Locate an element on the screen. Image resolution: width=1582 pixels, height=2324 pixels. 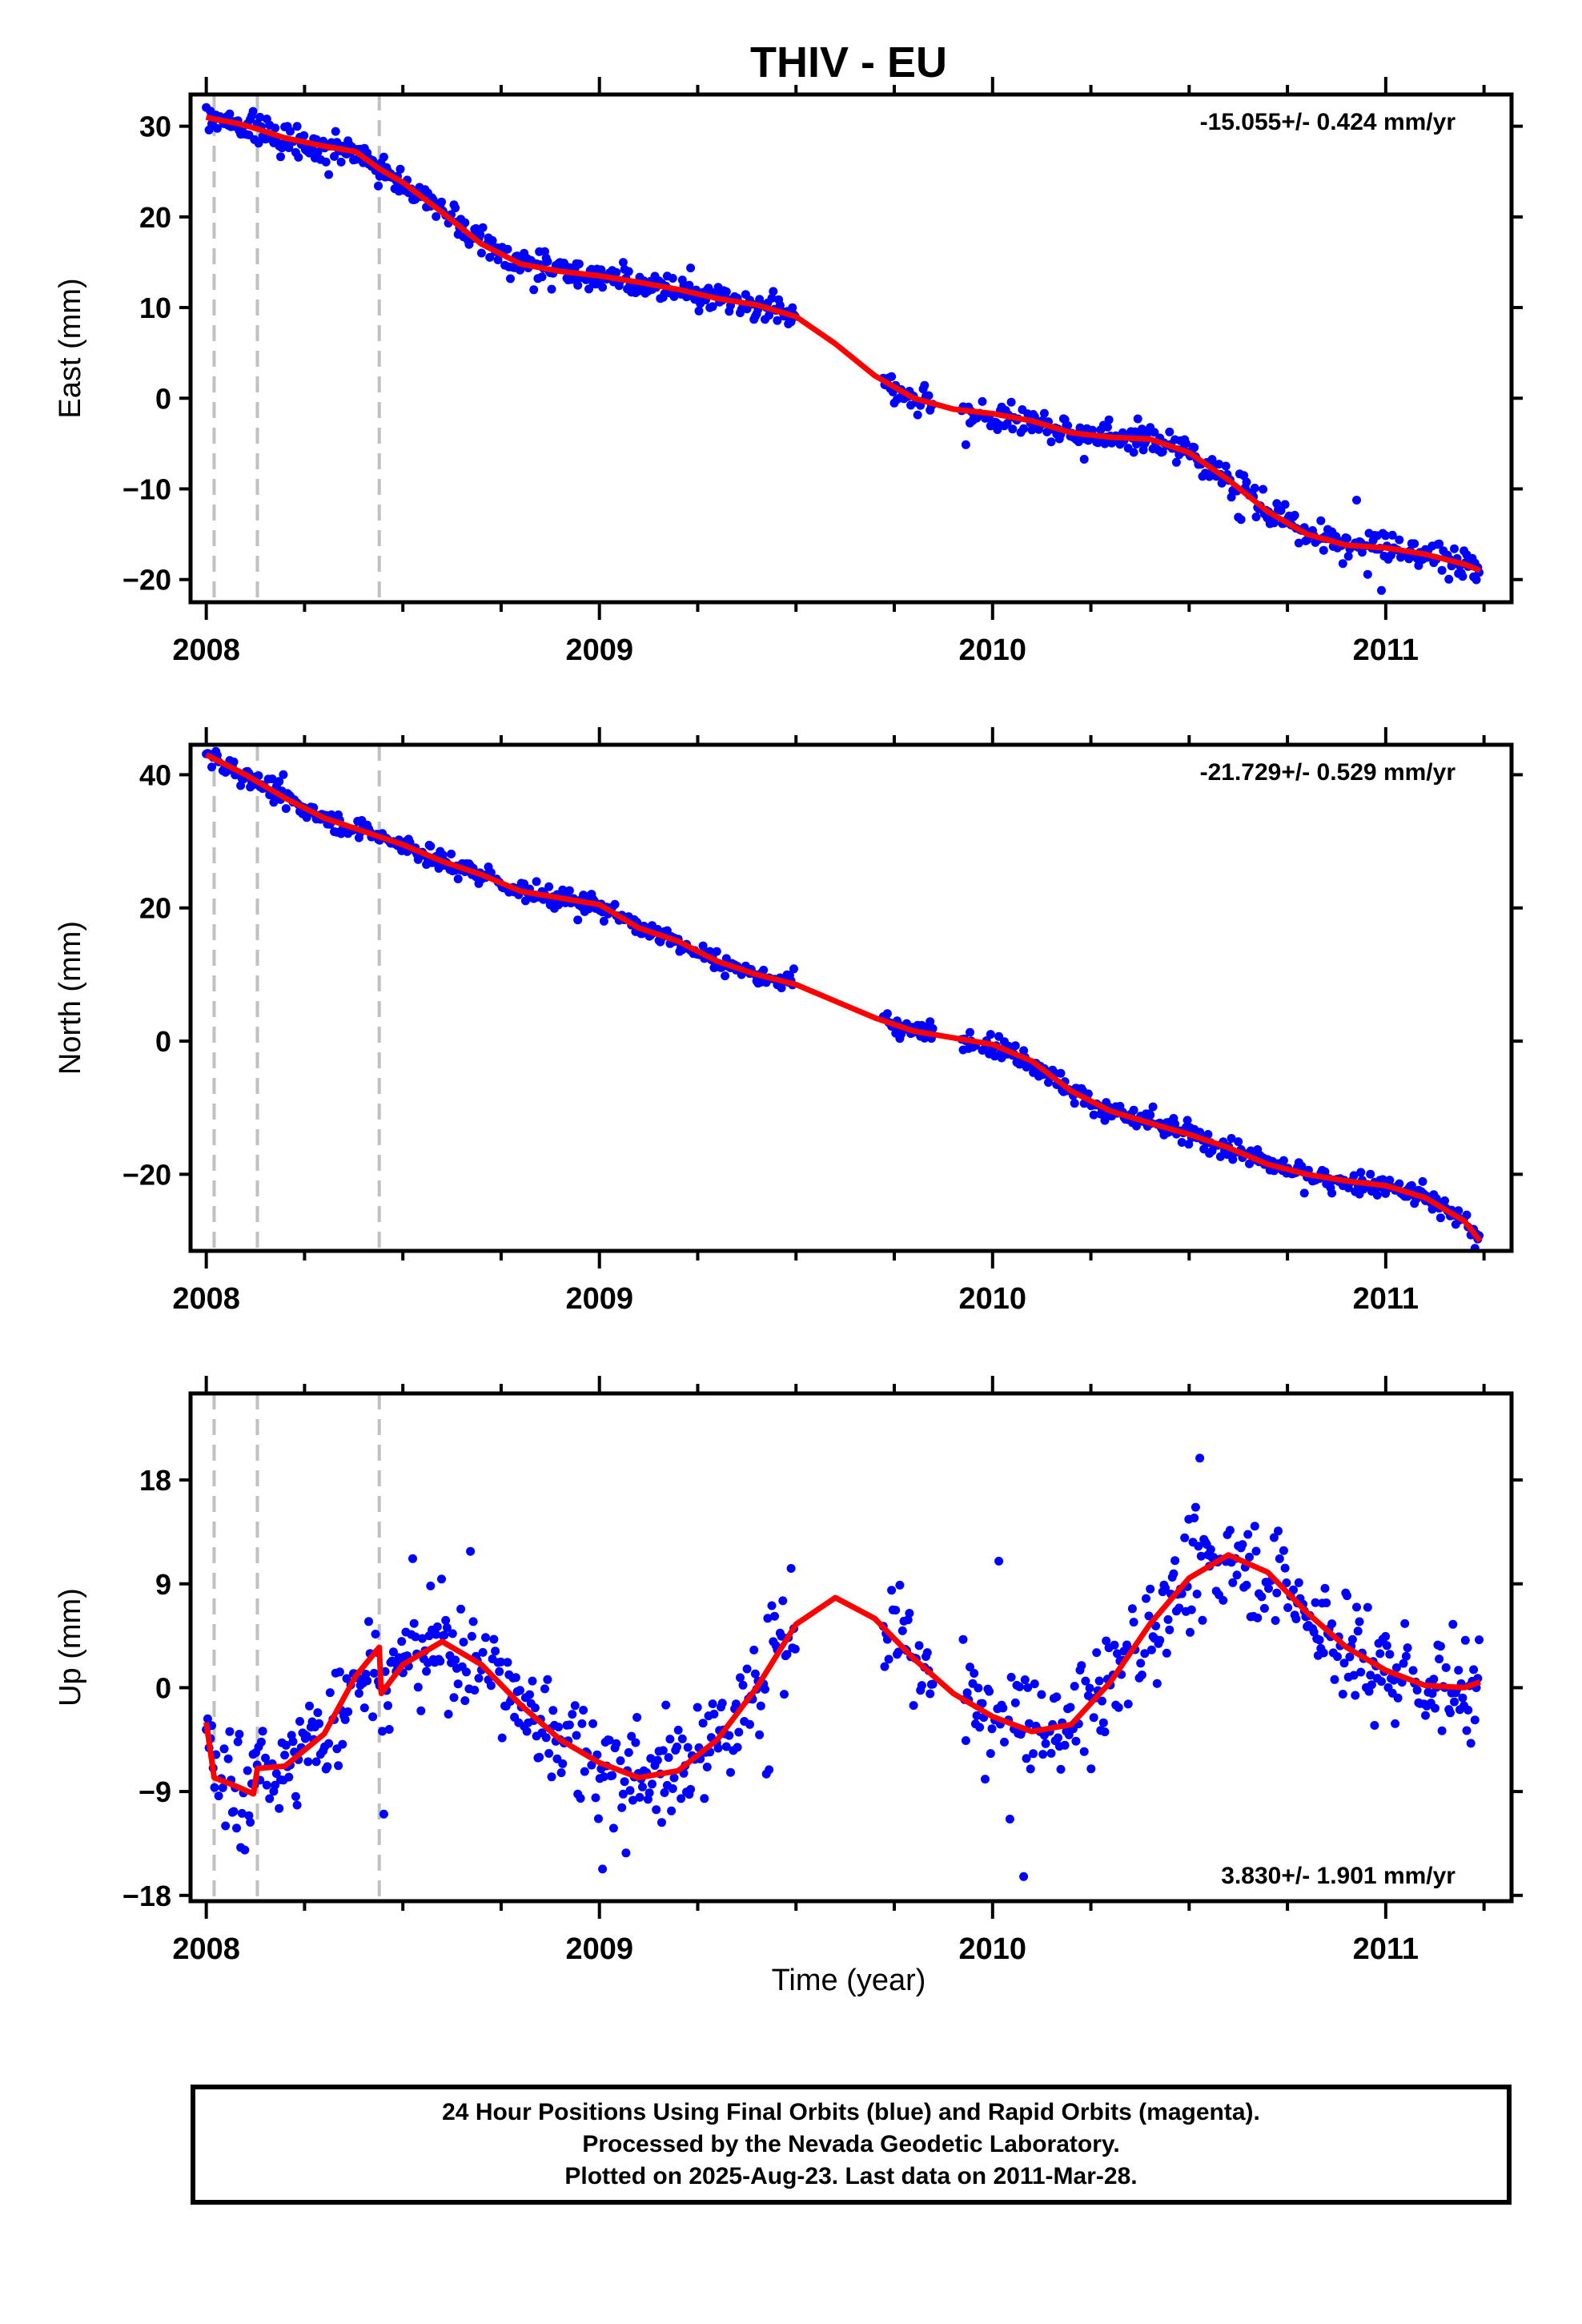
x-tick-label: 2008 is located at coordinates (206, 1949).